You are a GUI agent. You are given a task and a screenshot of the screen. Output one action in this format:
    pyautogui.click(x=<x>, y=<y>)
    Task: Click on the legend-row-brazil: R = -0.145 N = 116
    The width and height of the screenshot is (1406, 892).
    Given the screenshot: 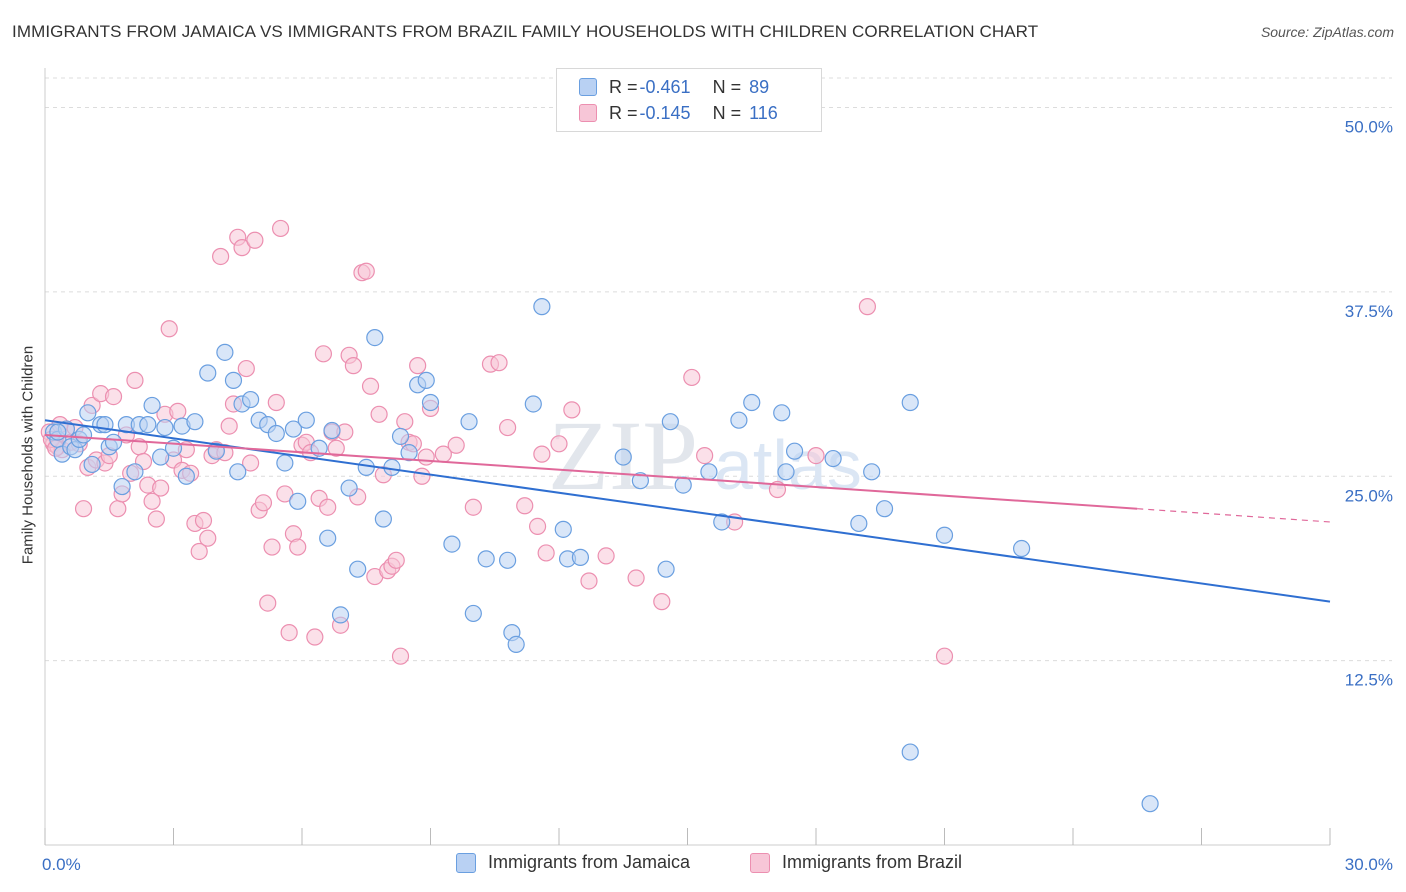 What is the action you would take?
    pyautogui.click(x=678, y=113)
    